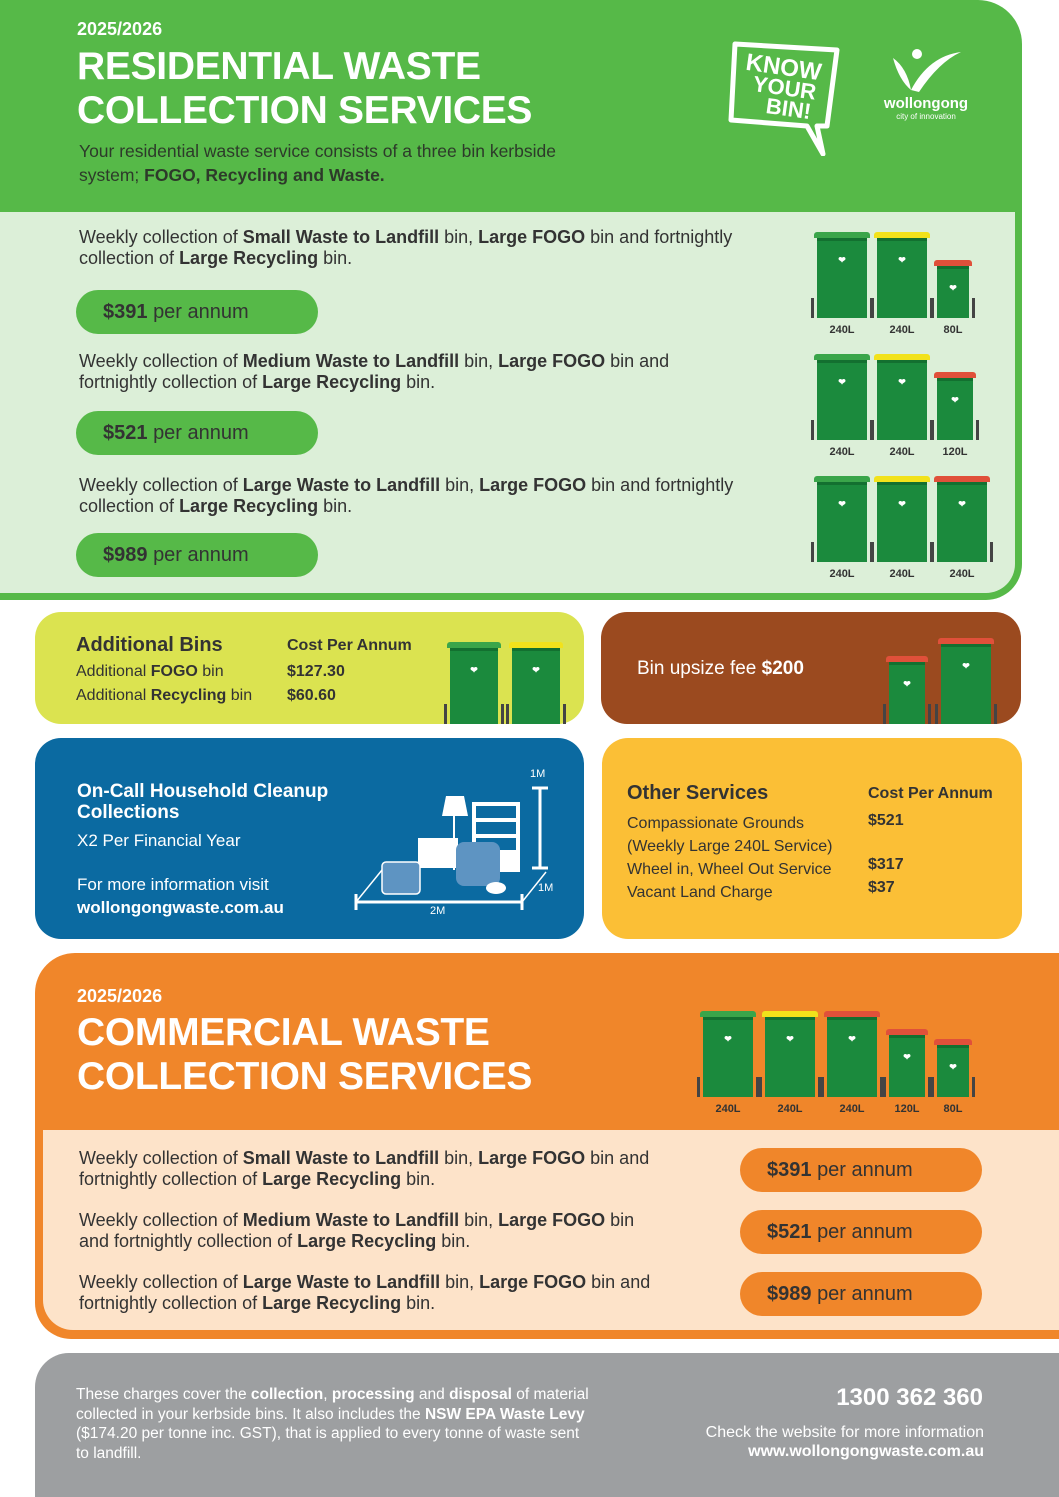 This screenshot has height=1497, width=1059. I want to click on commercial-year: 2025/2026, so click(120, 996).